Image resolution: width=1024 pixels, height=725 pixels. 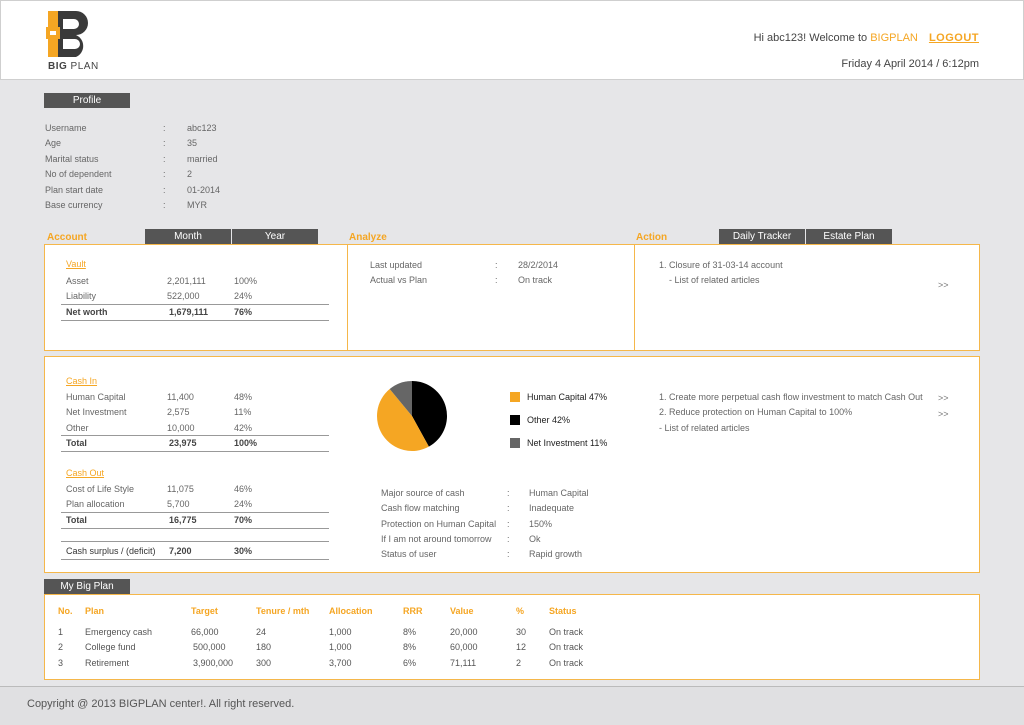 I want to click on row-amount: 522,000, so click(x=183, y=296).